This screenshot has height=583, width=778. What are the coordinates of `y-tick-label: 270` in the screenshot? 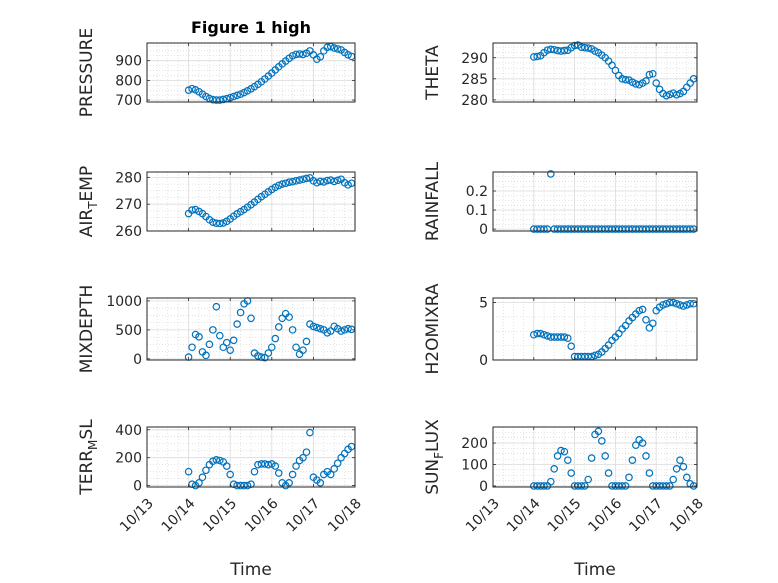 It's located at (128, 205).